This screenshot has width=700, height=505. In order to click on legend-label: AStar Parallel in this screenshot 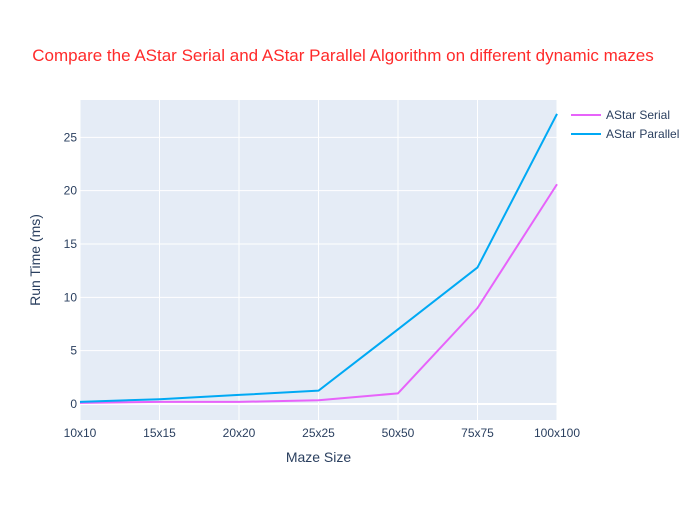, I will do `click(642, 134)`.